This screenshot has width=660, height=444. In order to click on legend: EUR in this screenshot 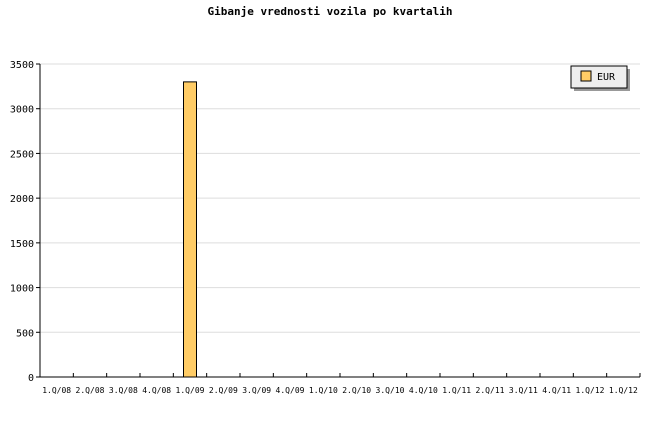, I will do `click(600, 78)`.